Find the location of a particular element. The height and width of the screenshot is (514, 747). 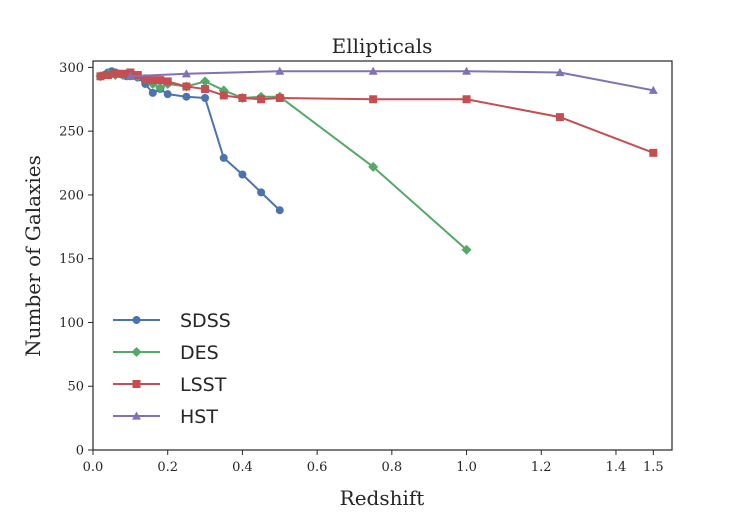

x-tick-label: 0.6 is located at coordinates (317, 467).